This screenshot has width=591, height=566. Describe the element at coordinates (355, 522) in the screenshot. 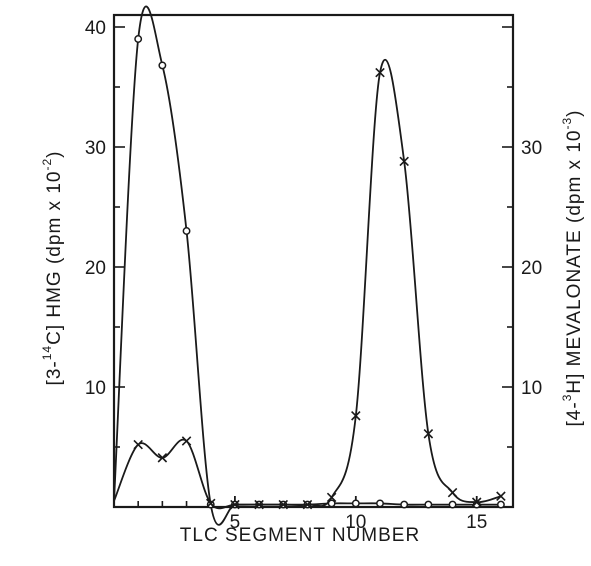

I see `x-tick-label: 10` at that location.